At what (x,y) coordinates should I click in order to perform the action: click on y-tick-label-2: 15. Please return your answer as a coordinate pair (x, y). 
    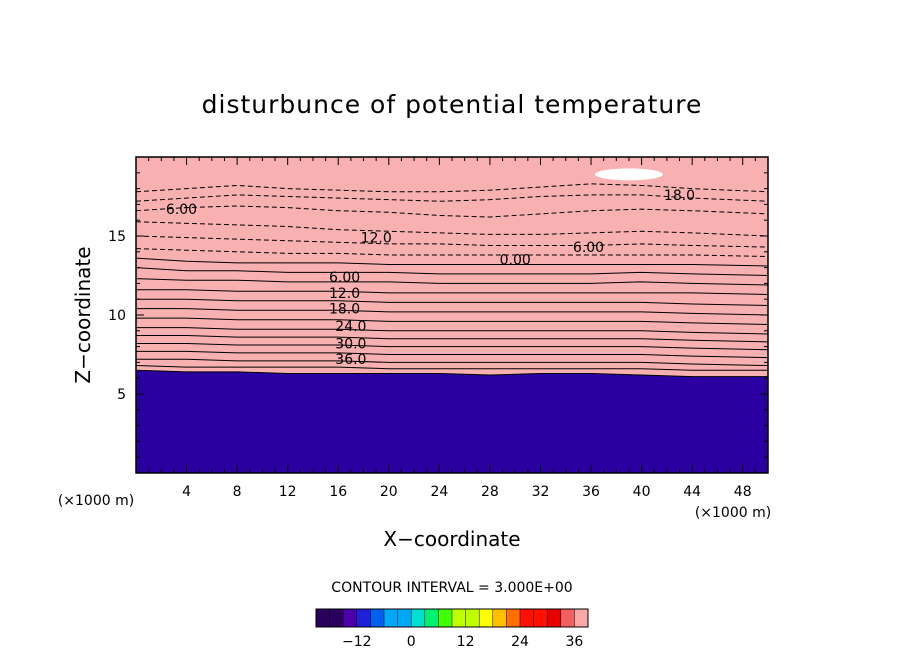
    Looking at the image, I should click on (117, 237).